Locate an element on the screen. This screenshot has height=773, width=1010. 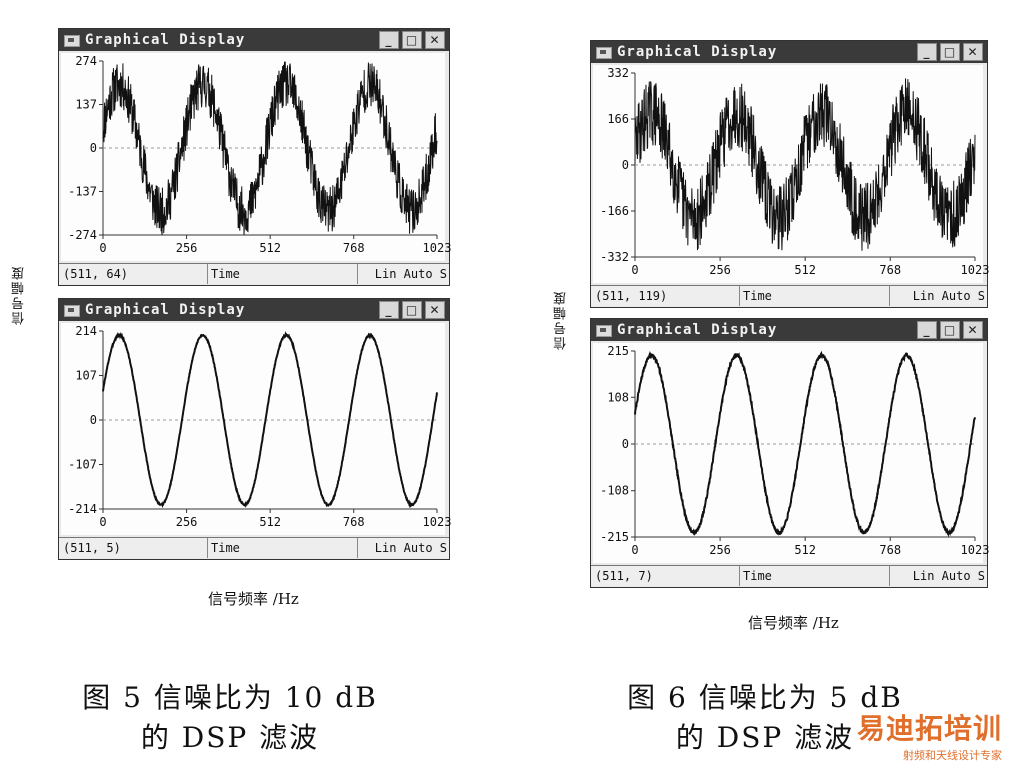
watermark: 易迪拓培训 射频和天线设计专家 is located at coordinates (929, 735).